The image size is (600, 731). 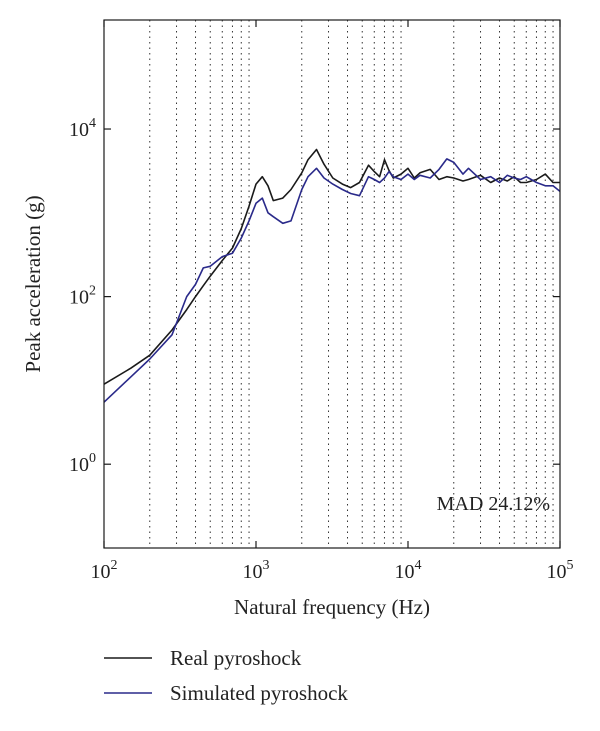 I want to click on x-tick-label: 10³, so click(x=256, y=570).